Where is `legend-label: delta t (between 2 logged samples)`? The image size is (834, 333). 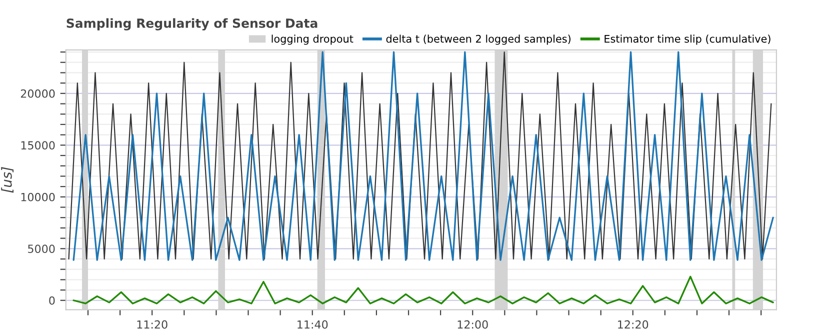 legend-label: delta t (between 2 logged samples) is located at coordinates (478, 39).